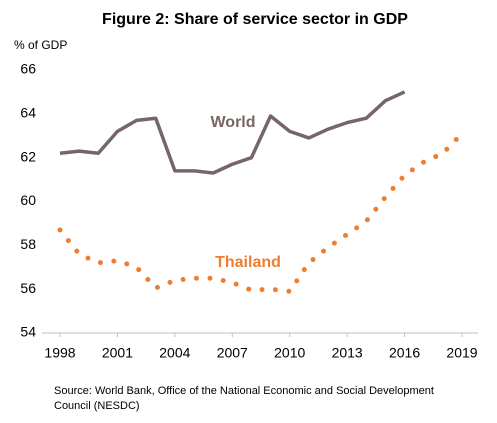 This screenshot has width=497, height=423. Describe the element at coordinates (59, 353) in the screenshot. I see `x-tick-label: 1998` at that location.